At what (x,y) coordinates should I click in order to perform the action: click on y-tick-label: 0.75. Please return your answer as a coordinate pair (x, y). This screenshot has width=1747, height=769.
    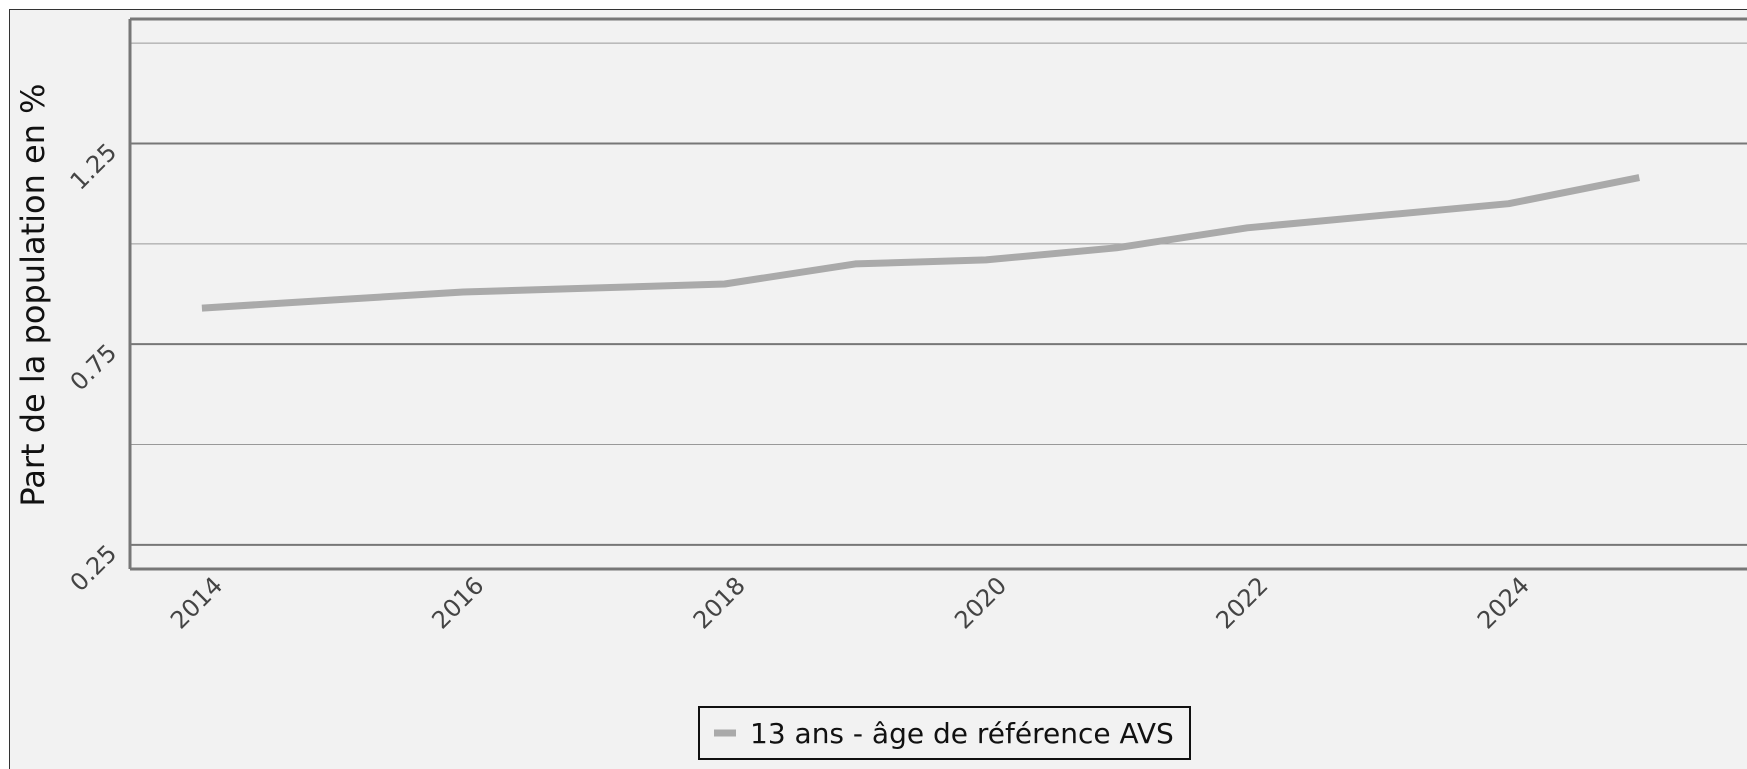
    Looking at the image, I should click on (94, 368).